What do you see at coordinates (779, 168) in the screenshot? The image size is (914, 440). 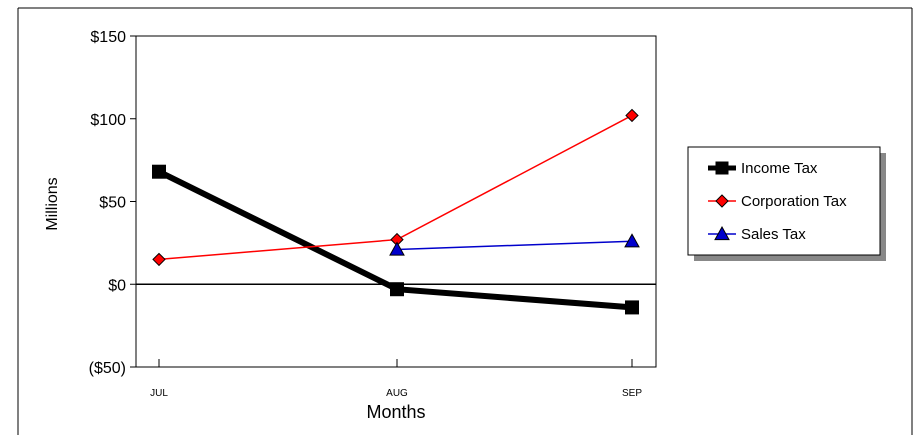 I see `legend-label: Income Tax` at bounding box center [779, 168].